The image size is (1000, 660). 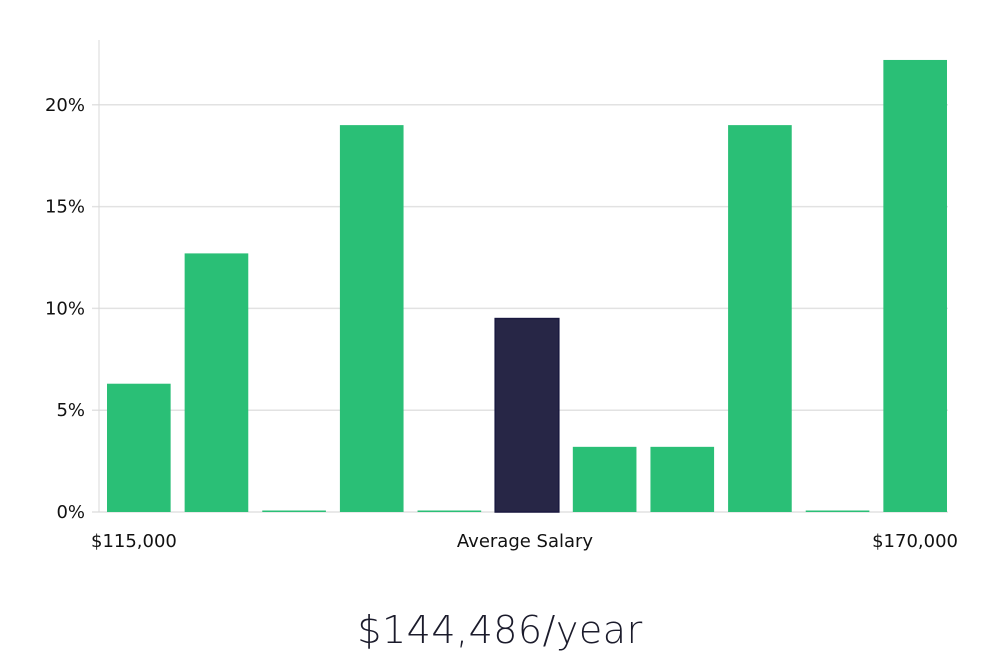 I want to click on x-end-label: $170,000, so click(x=915, y=541).